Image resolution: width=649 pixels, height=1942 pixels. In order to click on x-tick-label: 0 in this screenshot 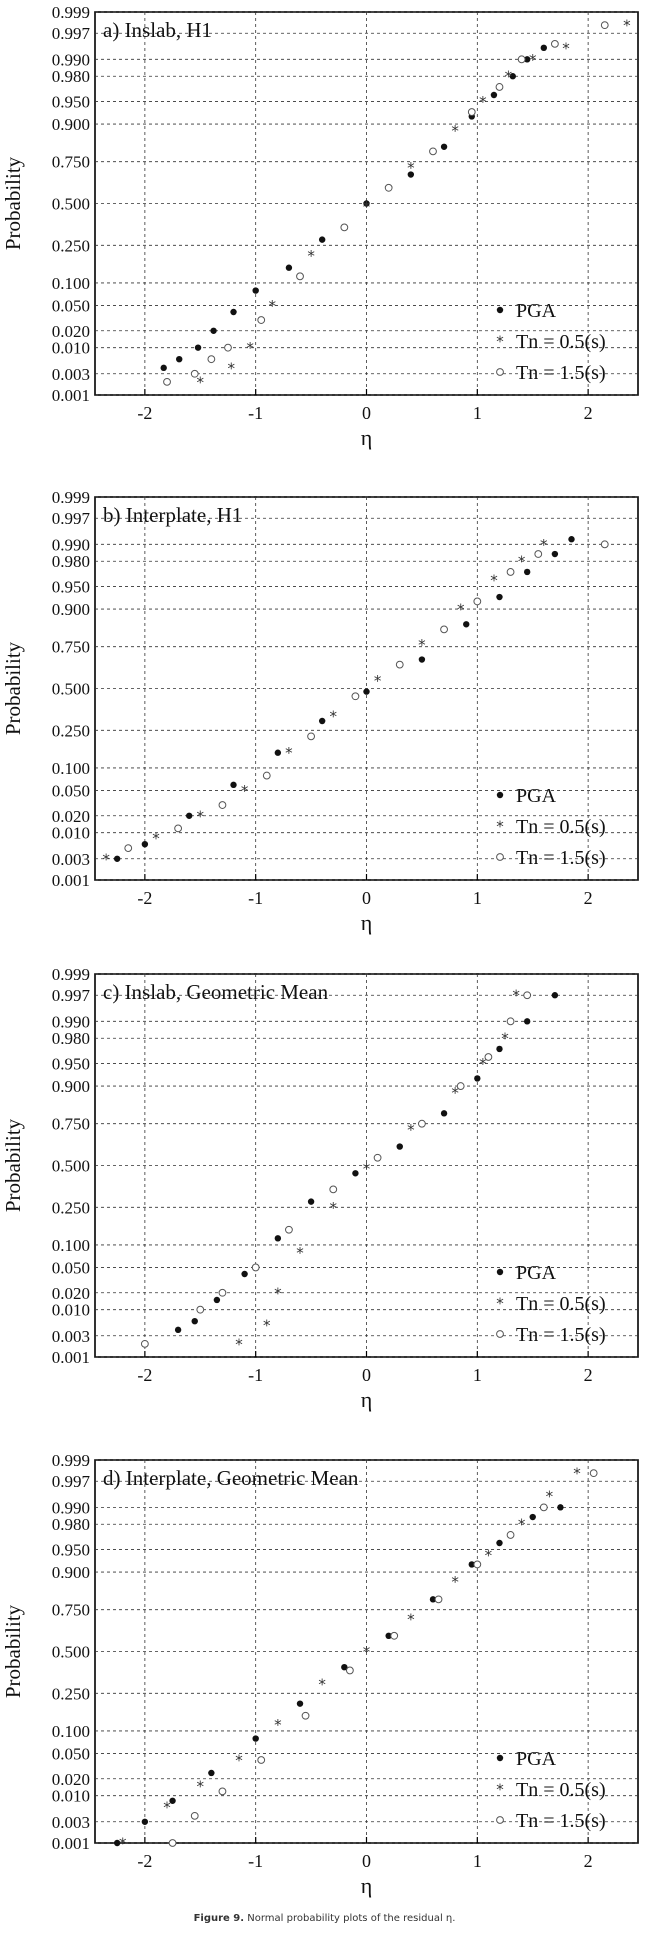, I will do `click(366, 1861)`.